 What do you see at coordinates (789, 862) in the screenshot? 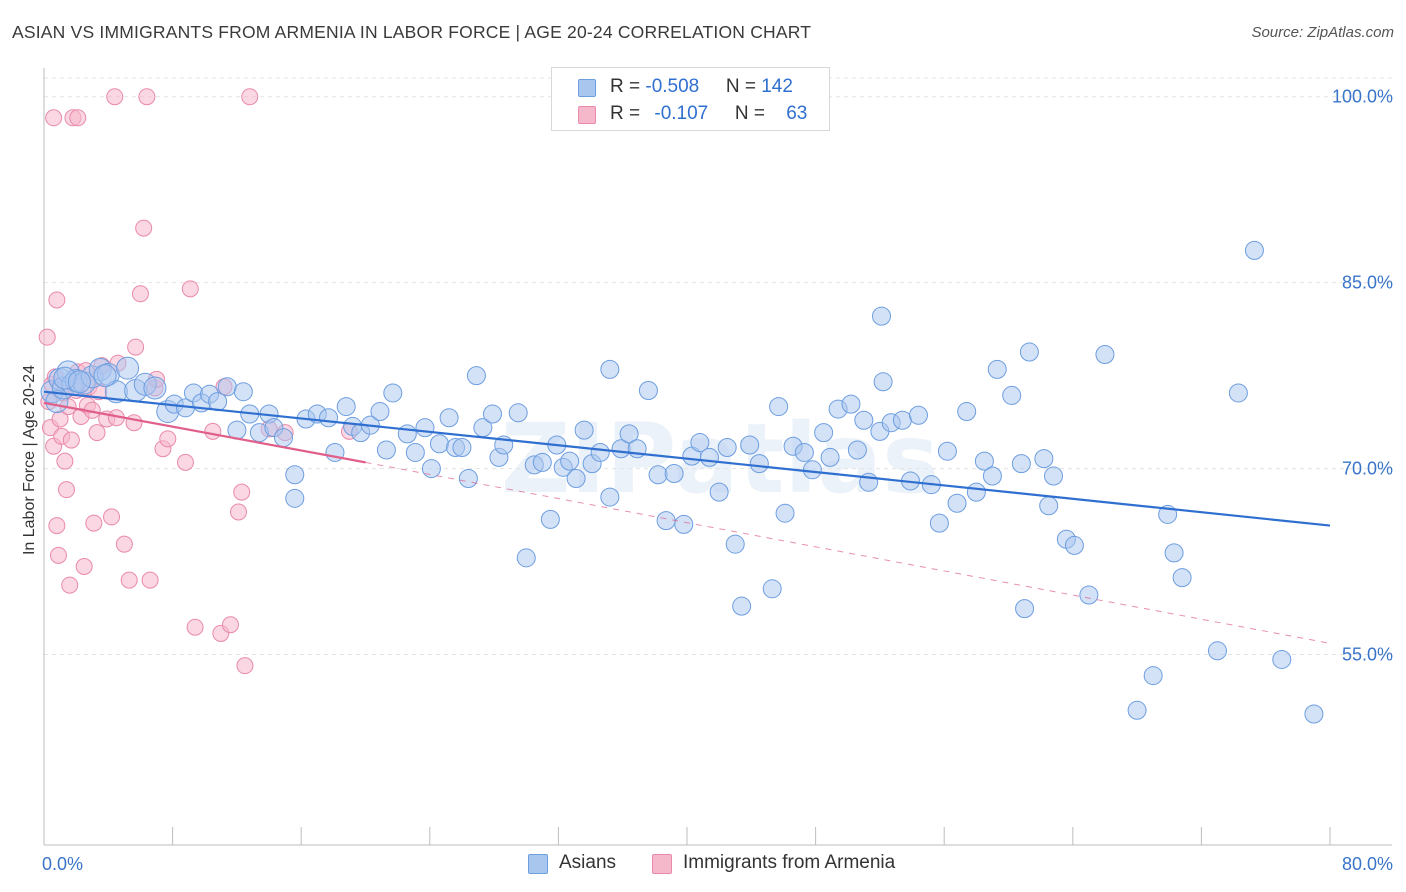
I see `bottom-armenia-label: Immigrants from Armenia` at bounding box center [789, 862].